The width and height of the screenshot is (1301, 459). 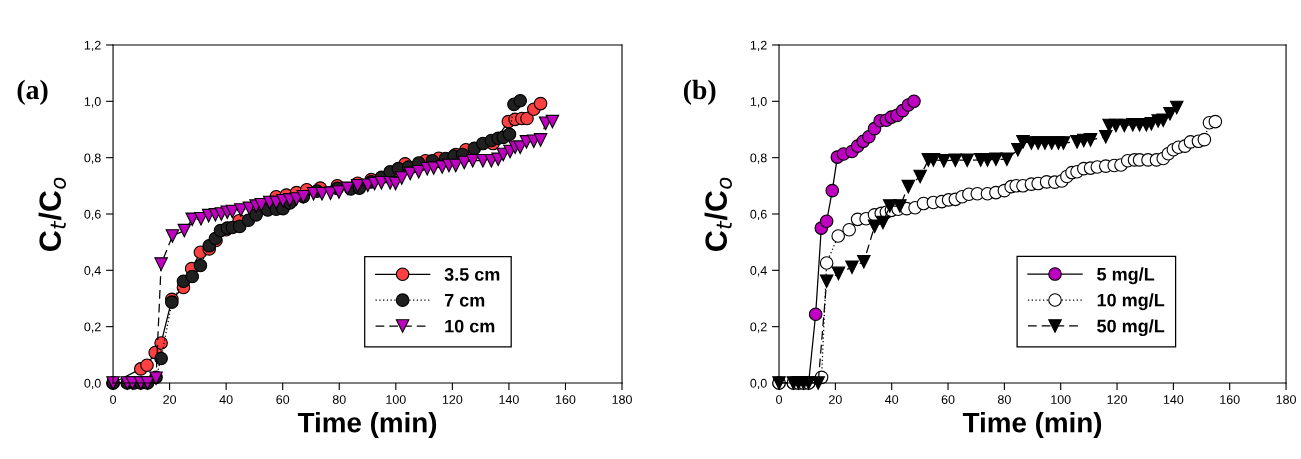 What do you see at coordinates (472, 274) in the screenshot?
I see `legend-label: 3.5 cm` at bounding box center [472, 274].